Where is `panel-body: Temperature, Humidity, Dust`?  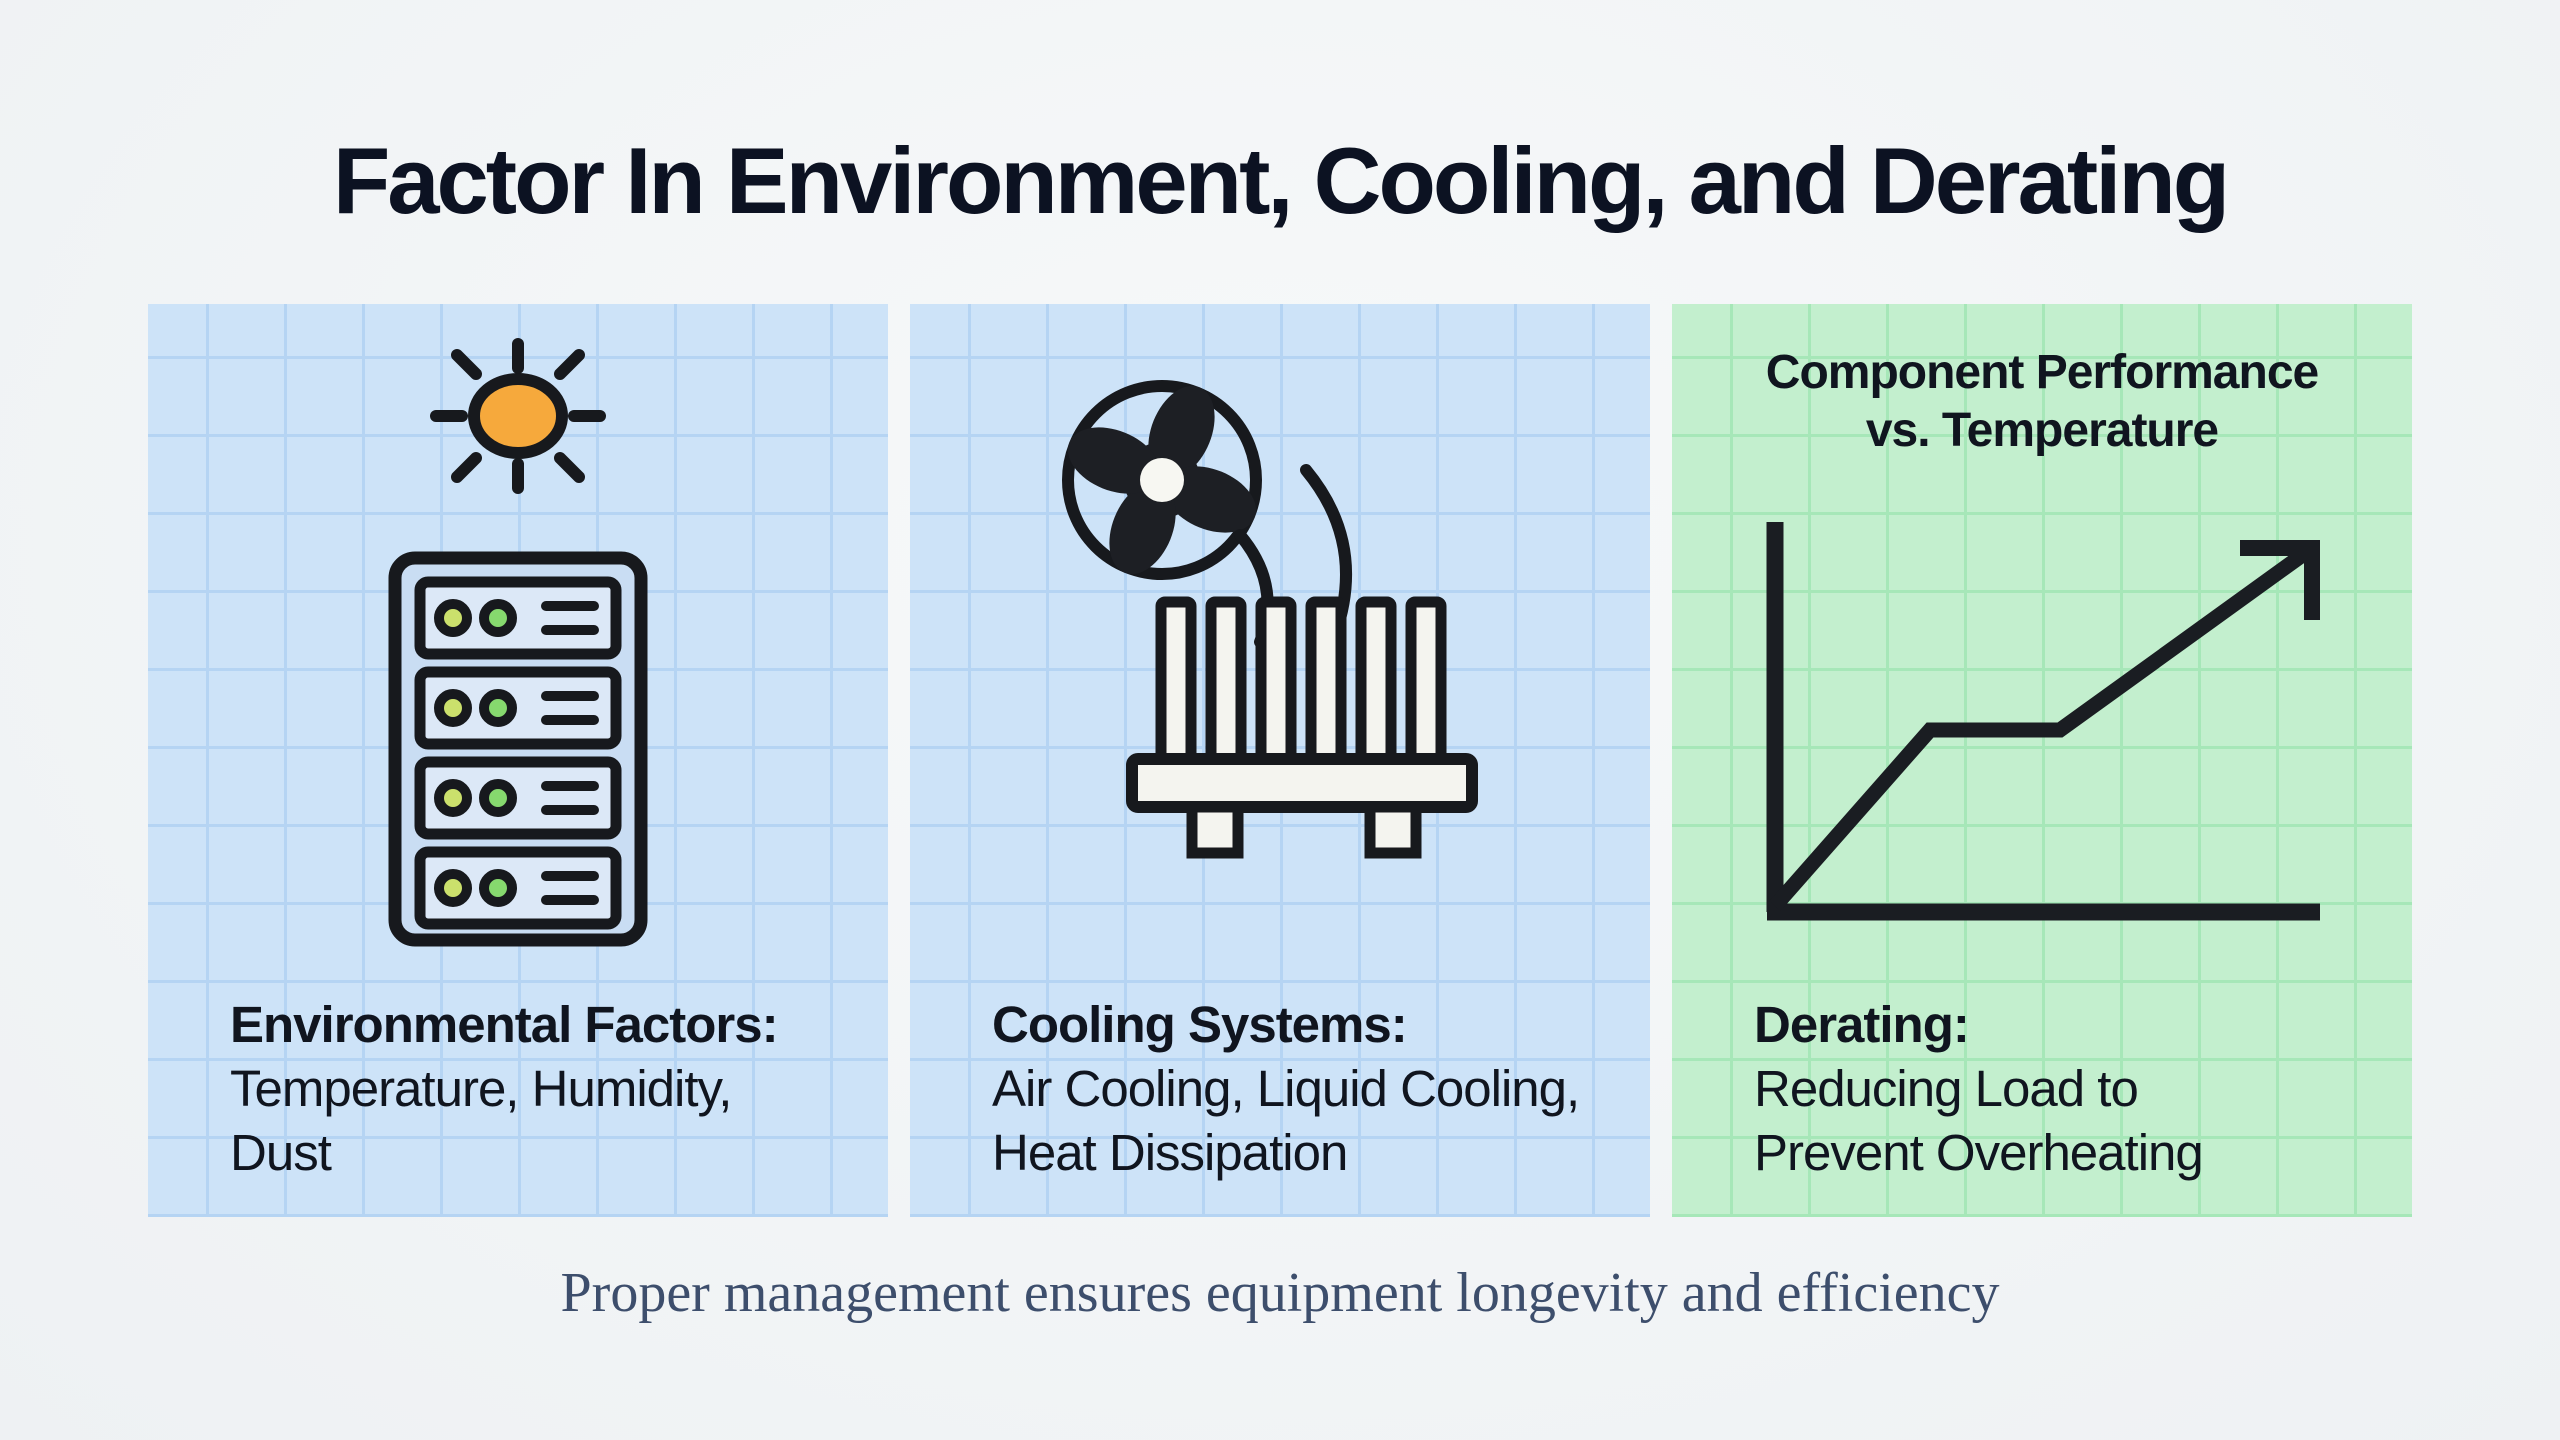
panel-body: Temperature, Humidity, Dust is located at coordinates (481, 1120).